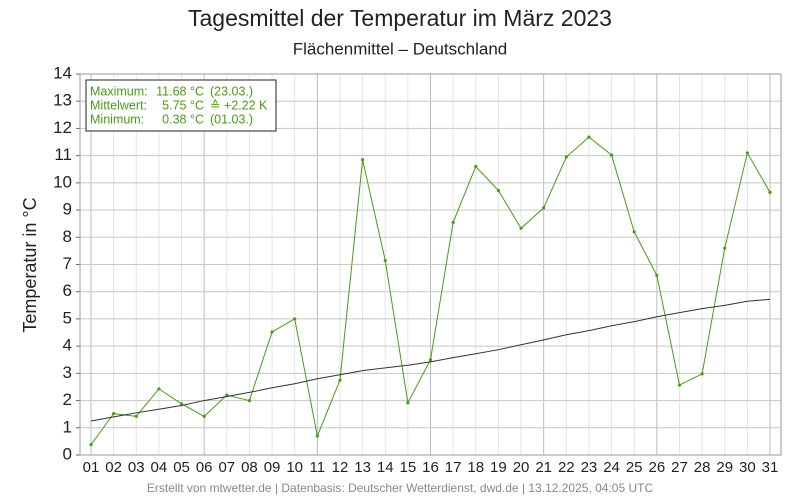 This screenshot has width=800, height=500. Describe the element at coordinates (67, 263) in the screenshot. I see `y-tick-label: 7` at that location.